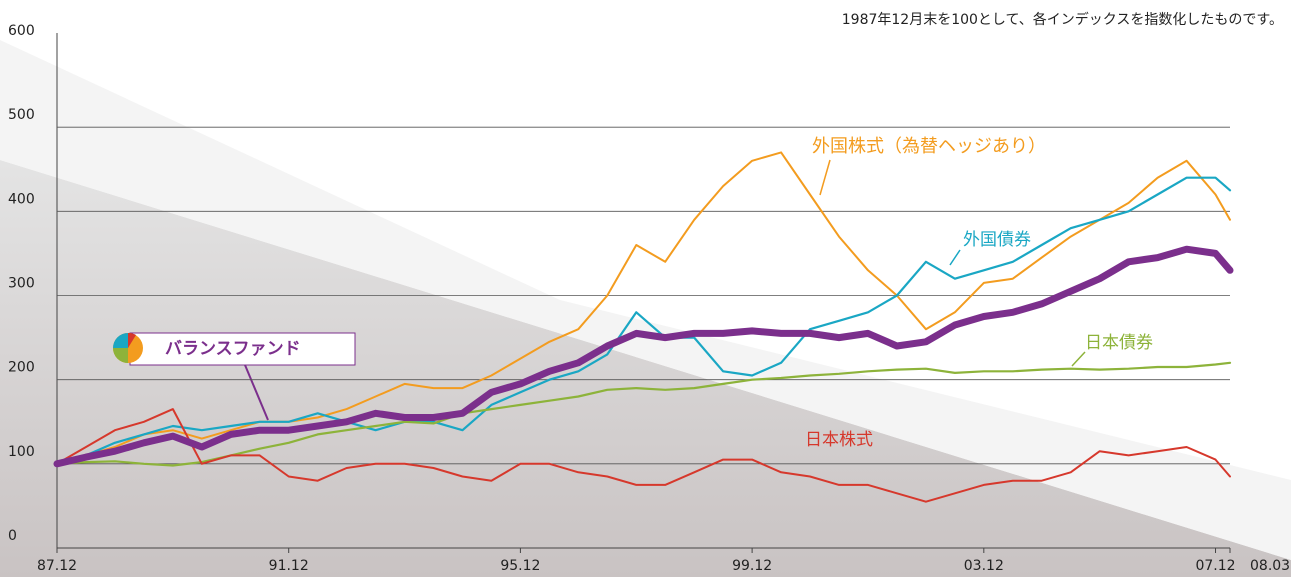 The width and height of the screenshot is (1291, 577). What do you see at coordinates (21, 199) in the screenshot?
I see `y-tick-label: 400` at bounding box center [21, 199].